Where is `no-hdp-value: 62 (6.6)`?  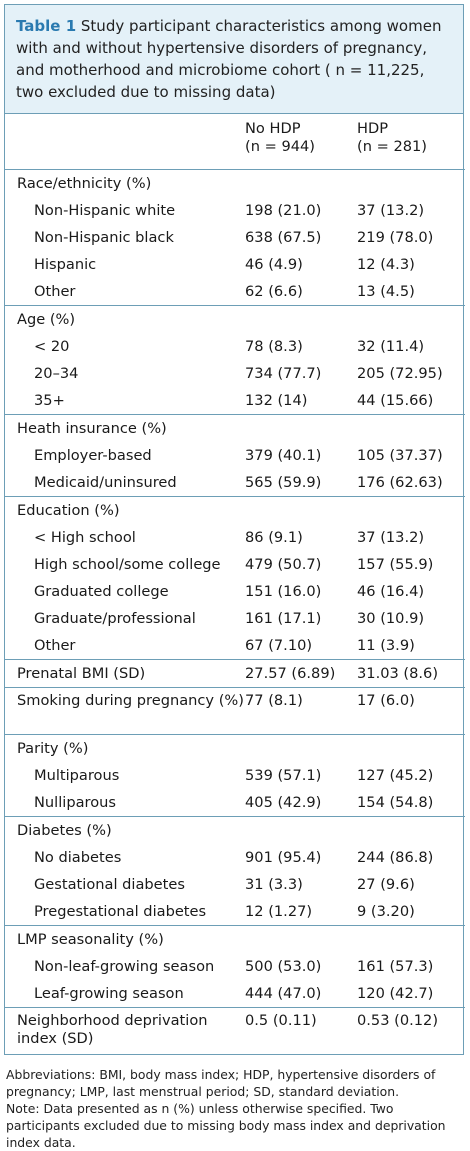 no-hdp-value: 62 (6.6) is located at coordinates (274, 291).